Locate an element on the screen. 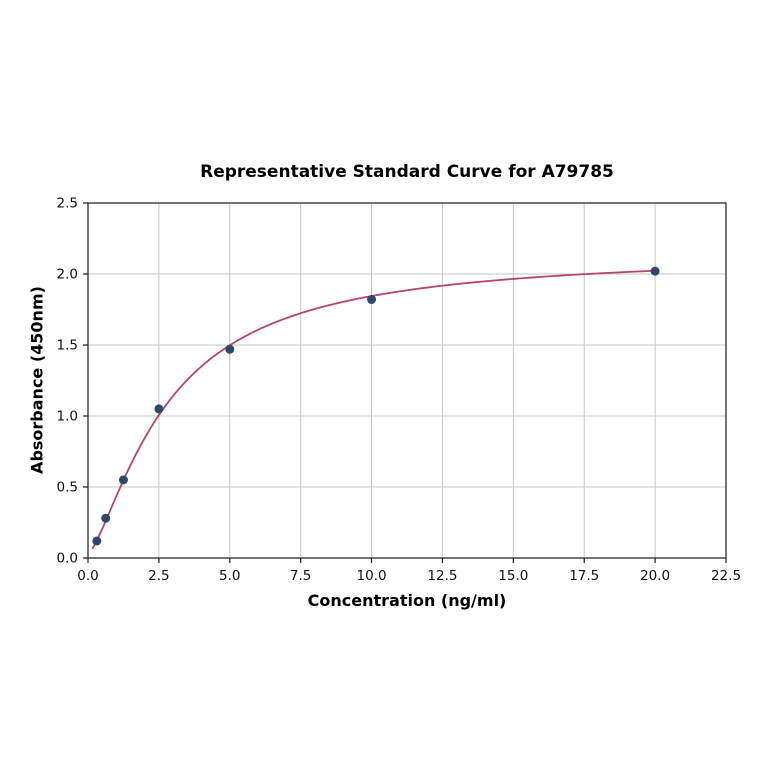 Image resolution: width=764 pixels, height=764 pixels. x-tick-label: 20.0 is located at coordinates (655, 576).